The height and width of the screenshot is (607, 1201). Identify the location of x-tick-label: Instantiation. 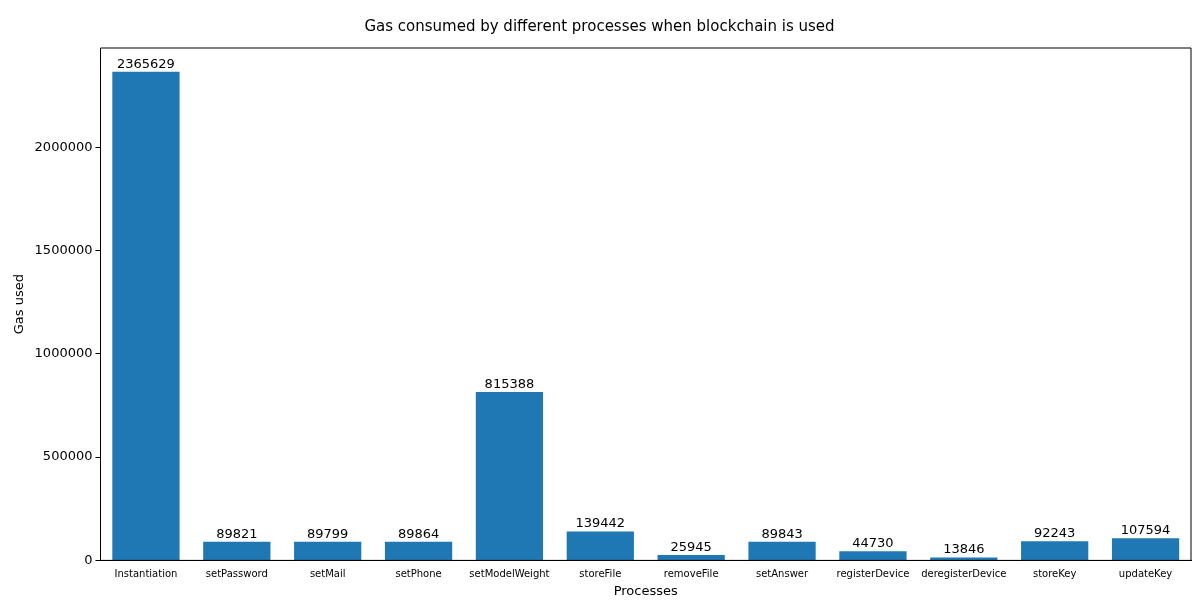
(146, 573).